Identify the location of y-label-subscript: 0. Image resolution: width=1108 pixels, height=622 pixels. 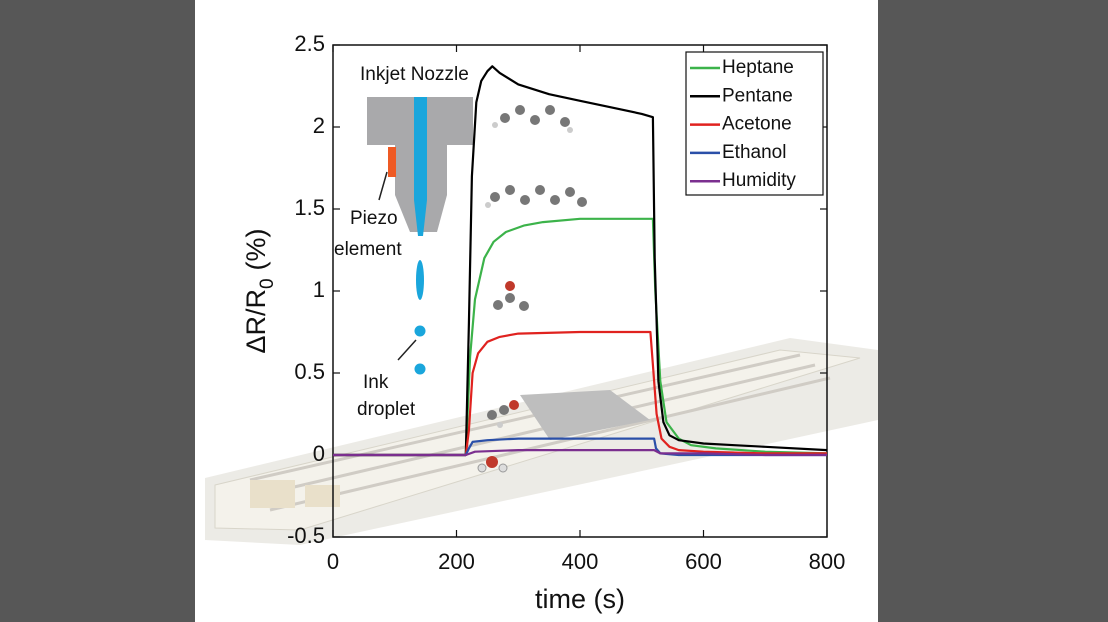
(267, 283).